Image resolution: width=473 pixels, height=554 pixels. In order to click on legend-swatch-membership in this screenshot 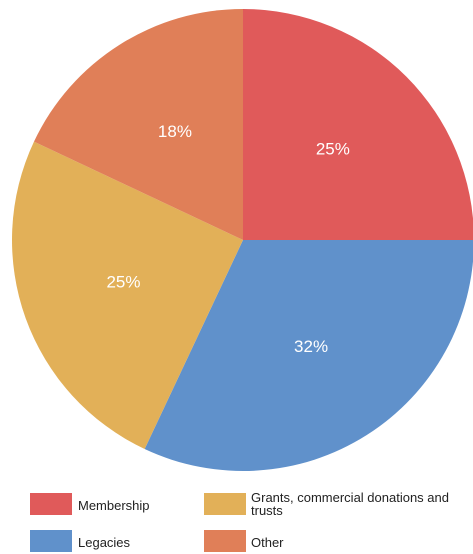, I will do `click(51, 504)`.